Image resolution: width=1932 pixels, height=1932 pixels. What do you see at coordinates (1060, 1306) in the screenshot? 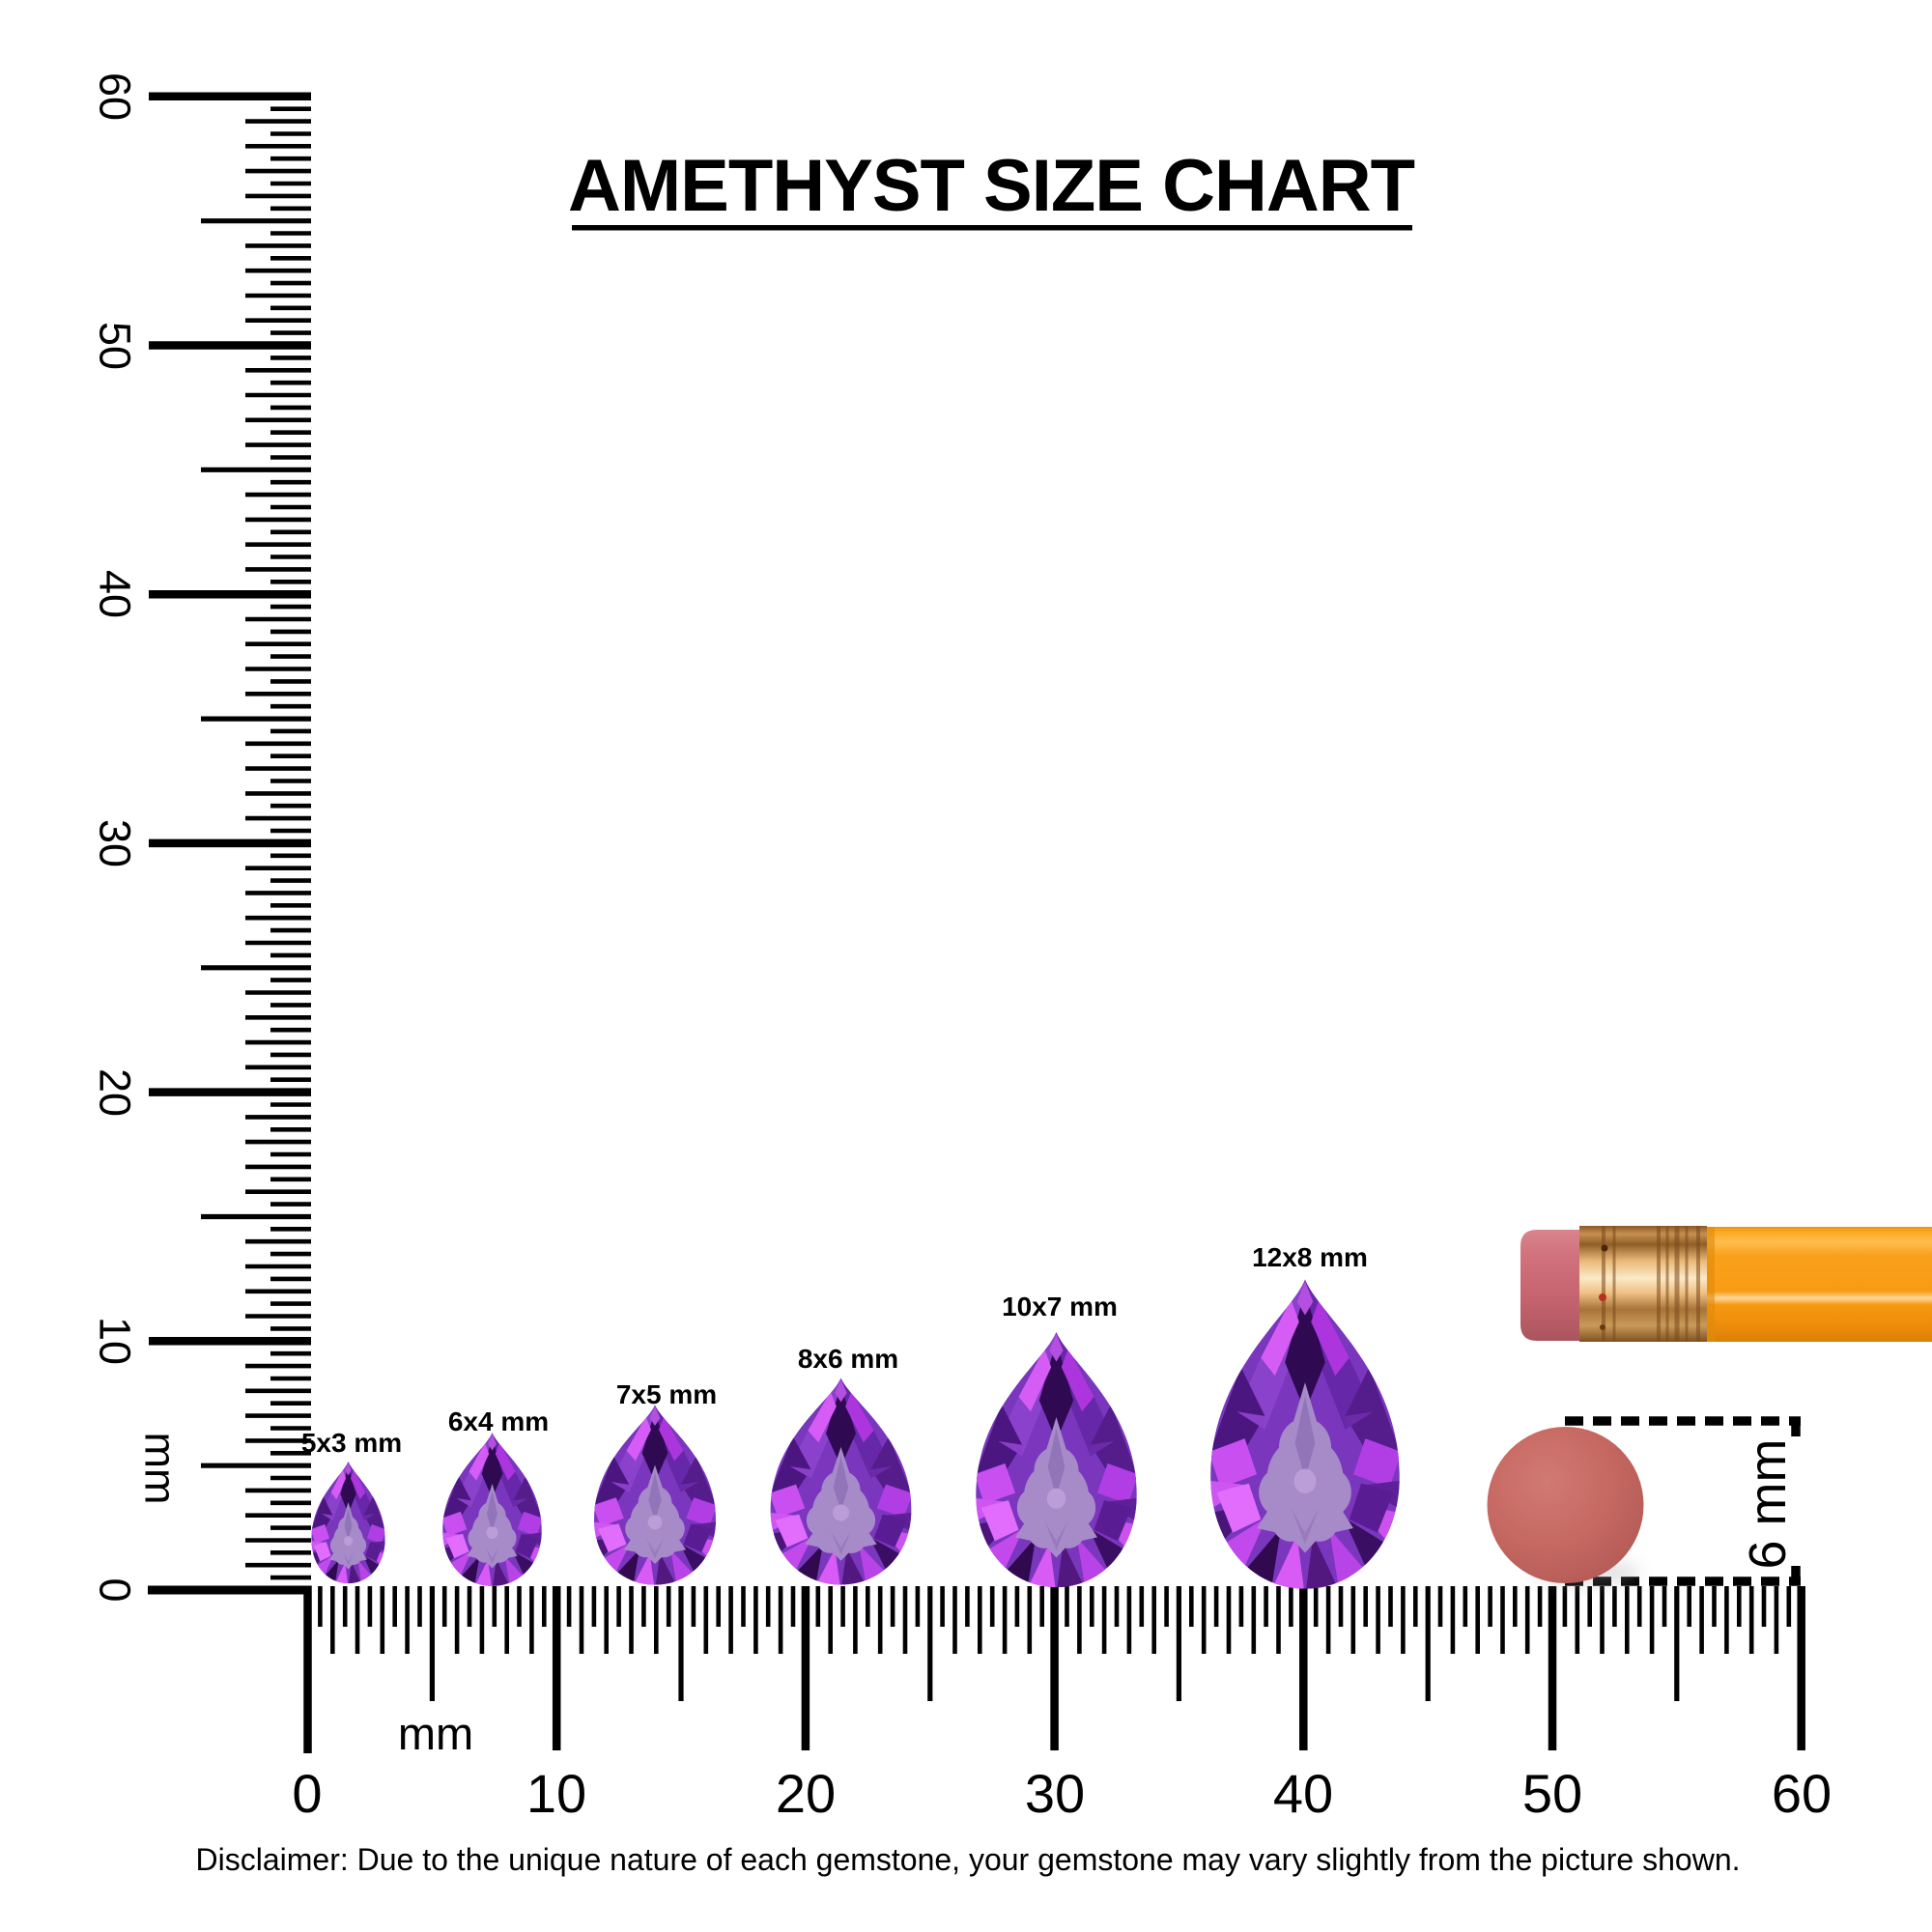
I see `svg-text: 10x7 mm` at bounding box center [1060, 1306].